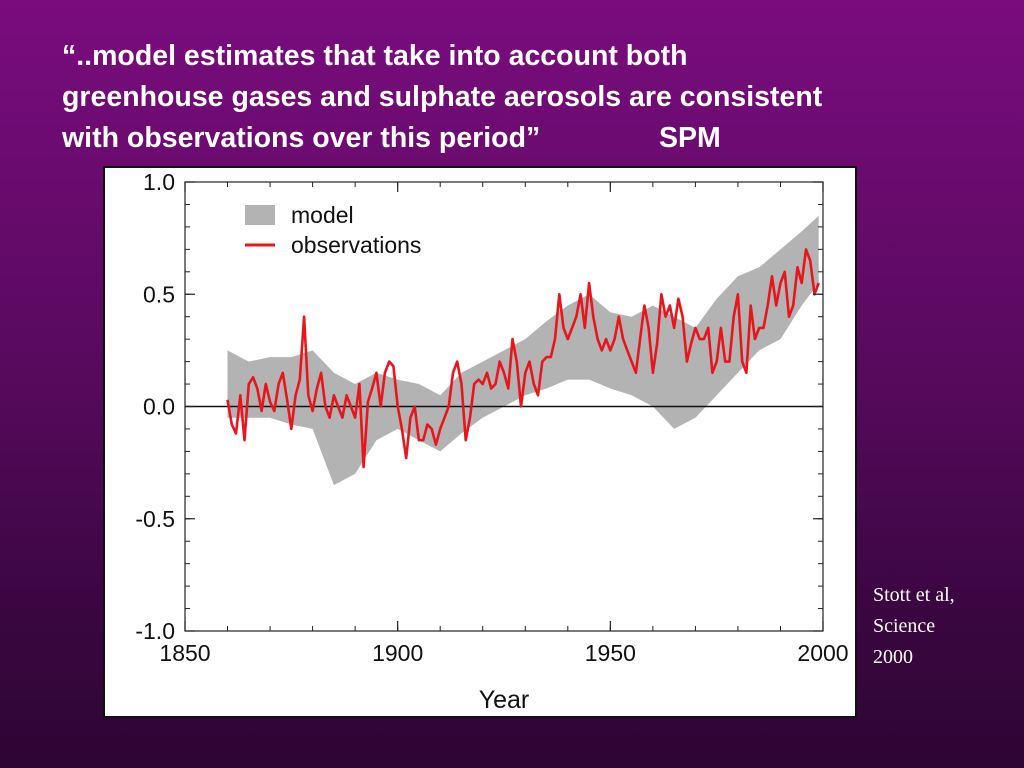  What do you see at coordinates (260, 215) in the screenshot?
I see `legend-model-swatch` at bounding box center [260, 215].